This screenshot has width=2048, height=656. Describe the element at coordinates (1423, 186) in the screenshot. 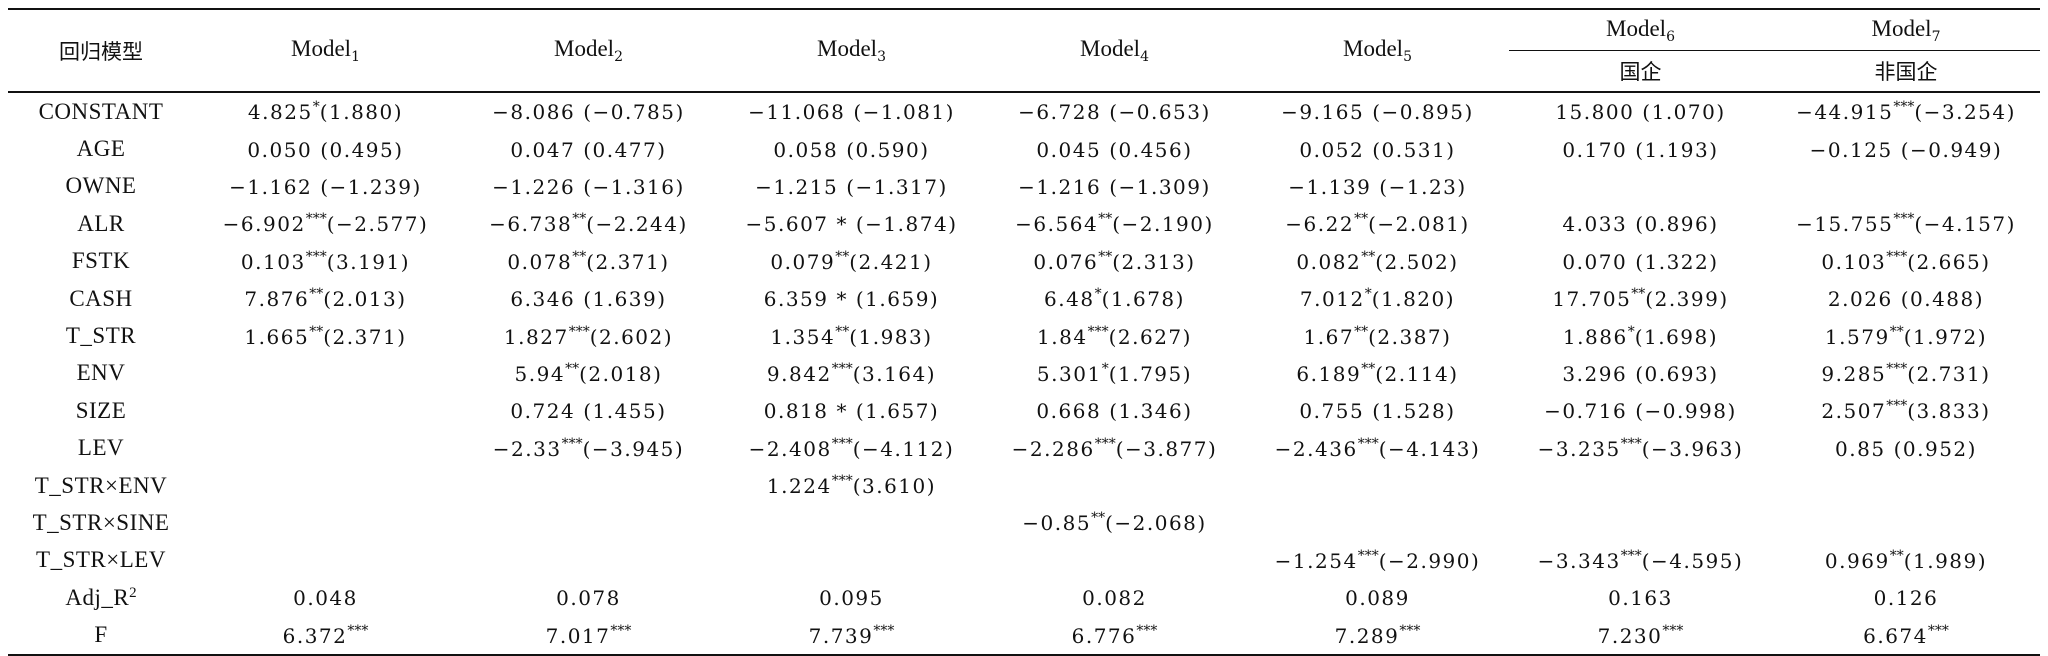

I see `t-statistic: (−1.23)` at that location.